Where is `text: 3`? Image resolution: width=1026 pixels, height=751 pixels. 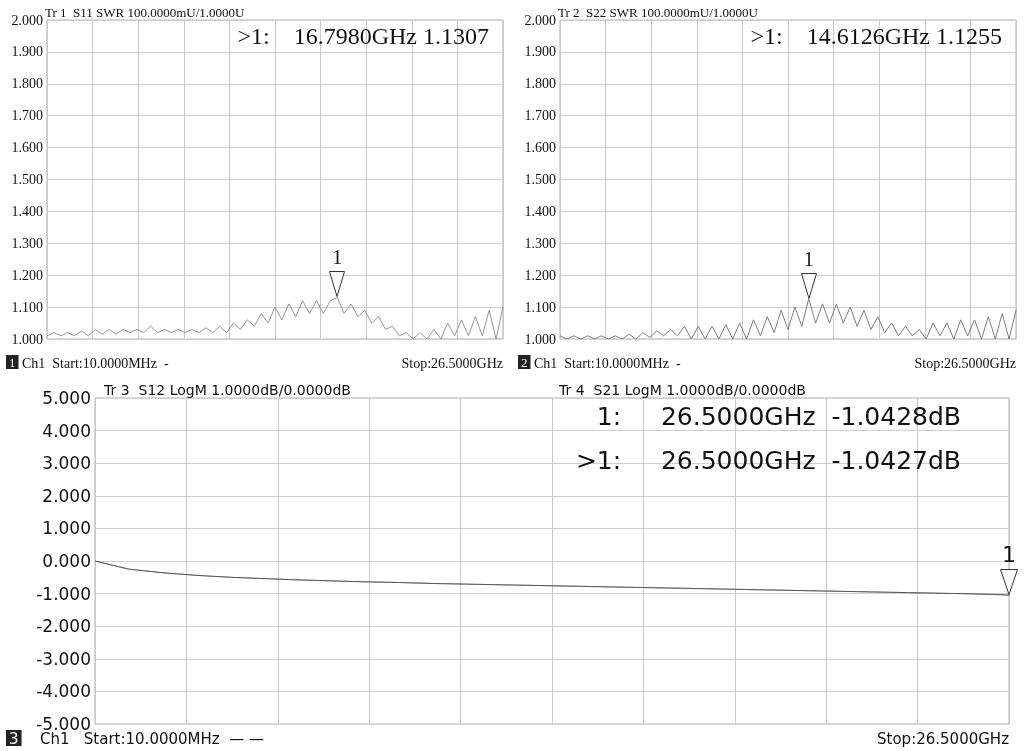 text: 3 is located at coordinates (14, 738).